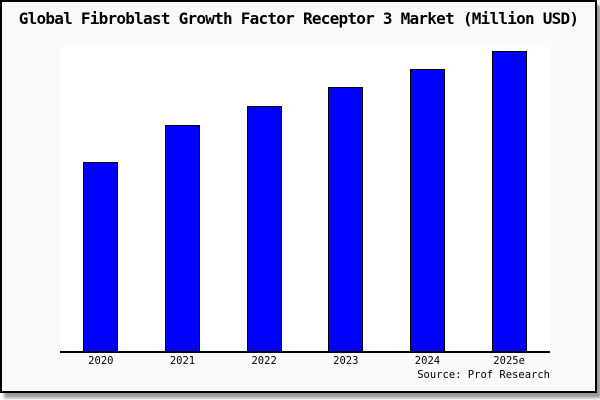 This screenshot has width=600, height=400. Describe the element at coordinates (264, 228) in the screenshot. I see `bar-2022` at that location.